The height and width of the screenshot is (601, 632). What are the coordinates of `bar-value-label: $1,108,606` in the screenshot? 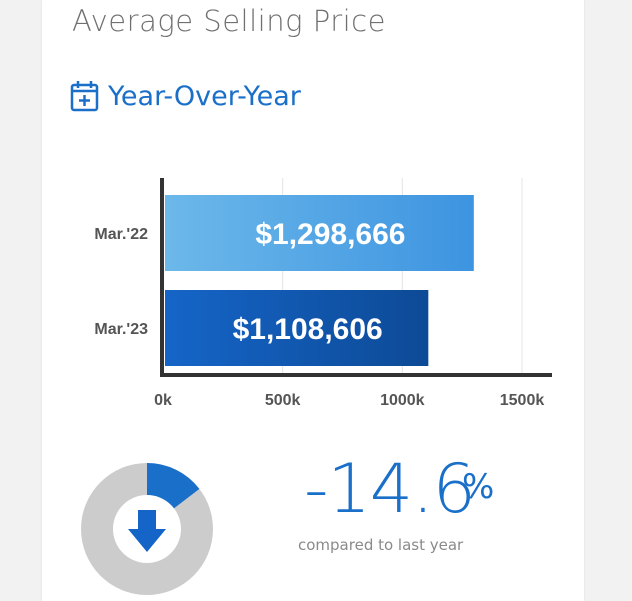 It's located at (308, 329).